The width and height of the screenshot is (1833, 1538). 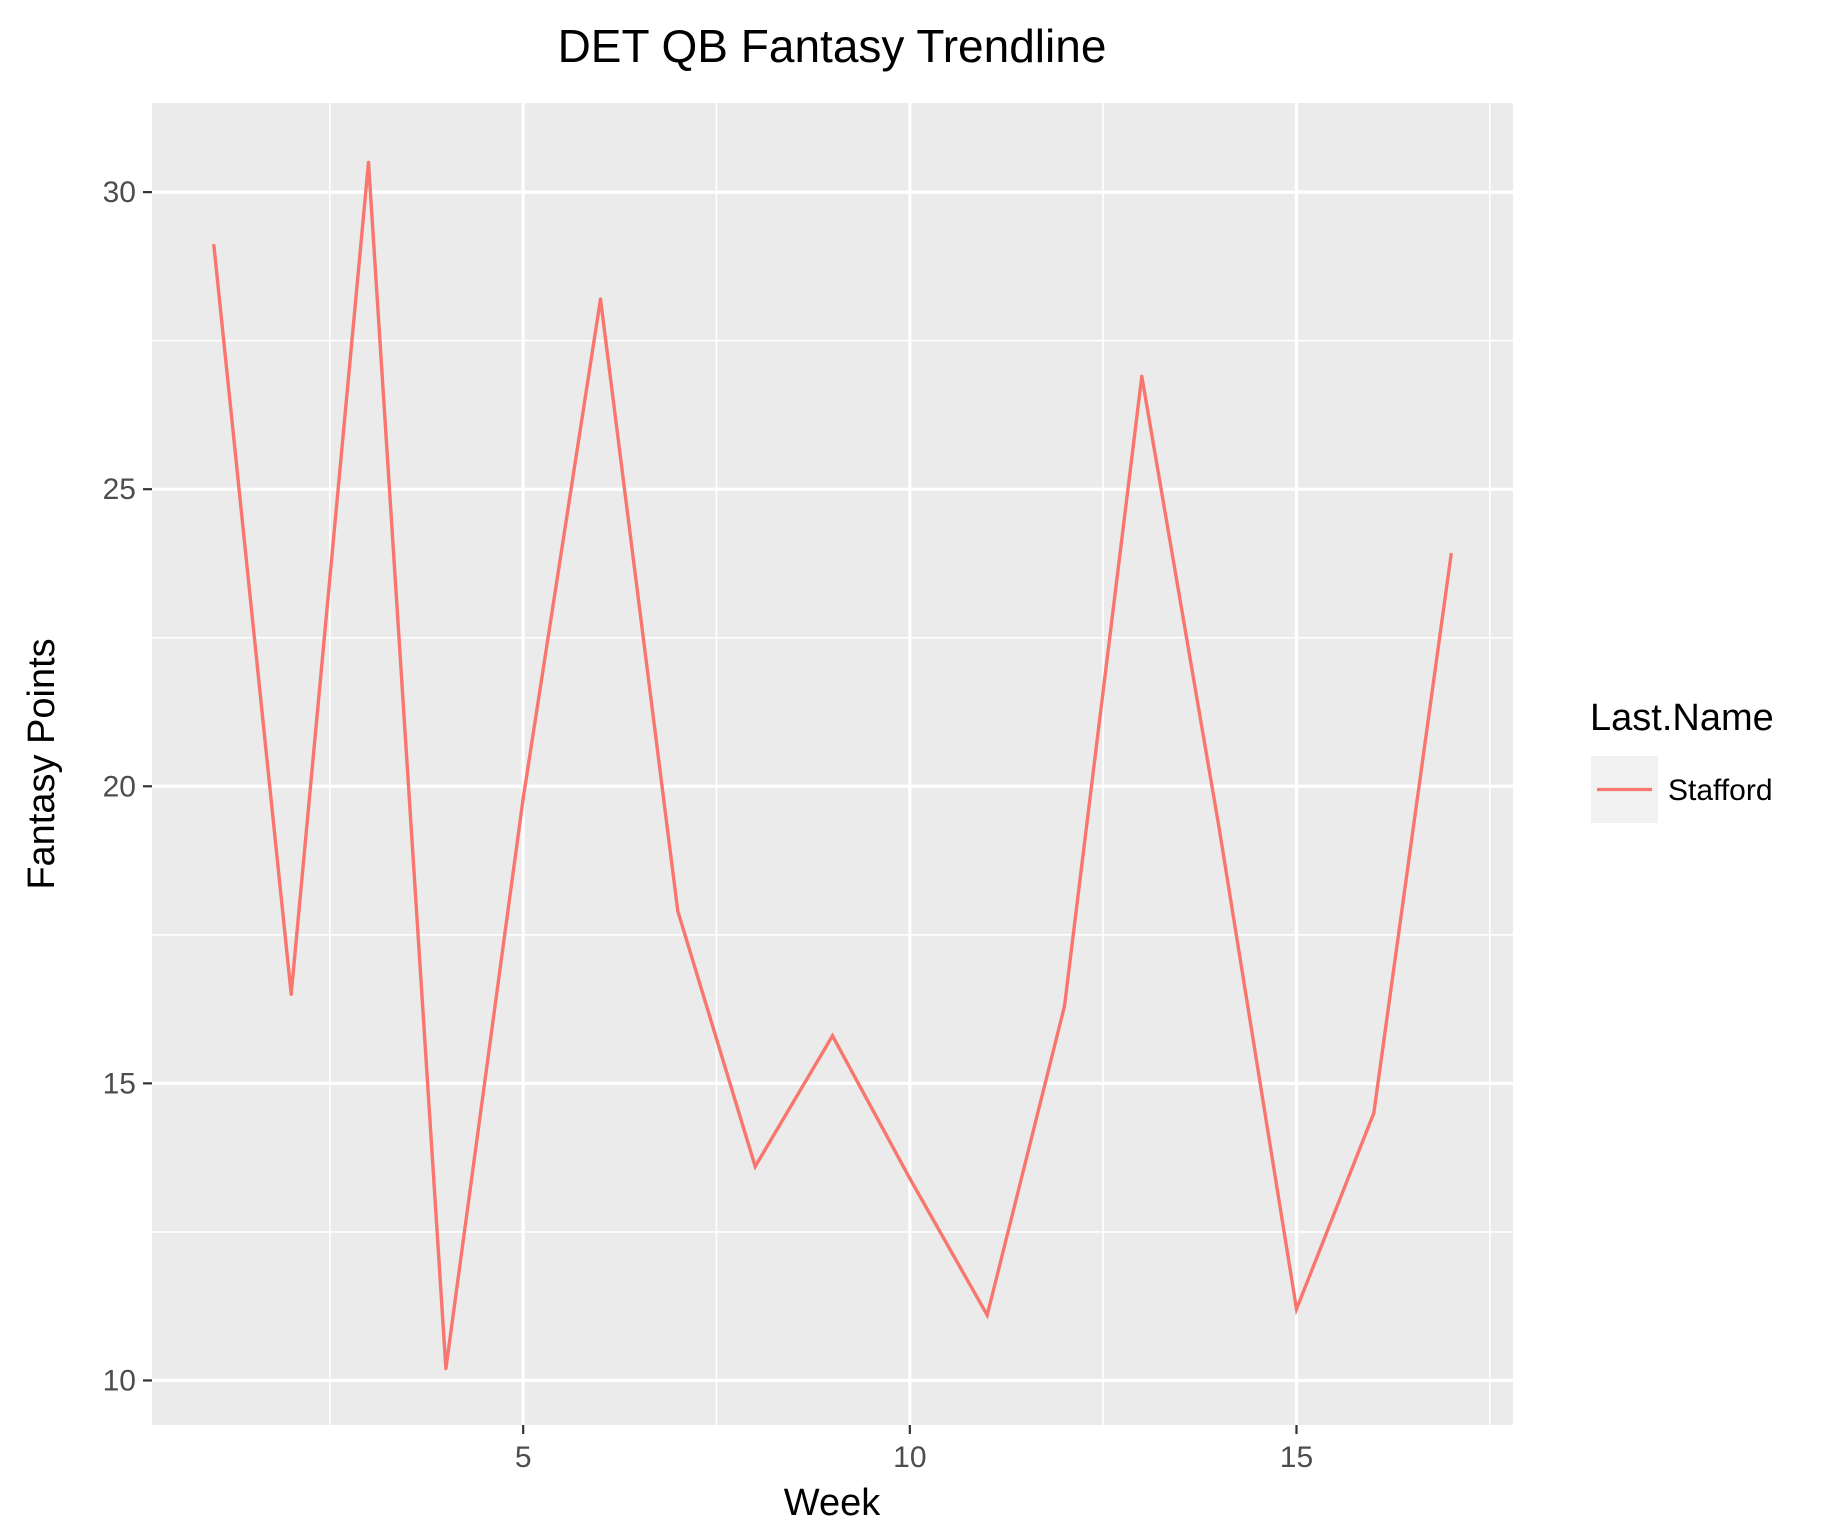 What do you see at coordinates (1720, 790) in the screenshot?
I see `legend-entry-stafford: Stafford` at bounding box center [1720, 790].